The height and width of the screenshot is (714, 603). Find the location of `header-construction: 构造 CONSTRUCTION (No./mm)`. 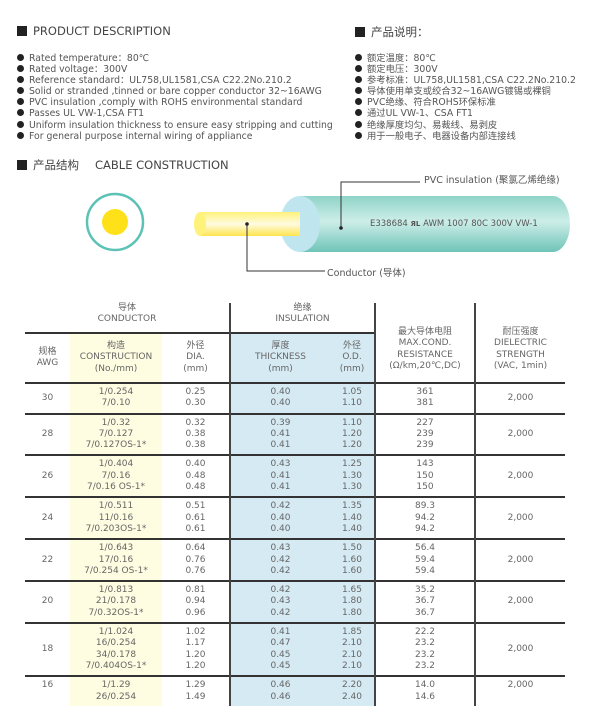

header-construction: 构造 CONSTRUCTION (No./mm) is located at coordinates (116, 358).